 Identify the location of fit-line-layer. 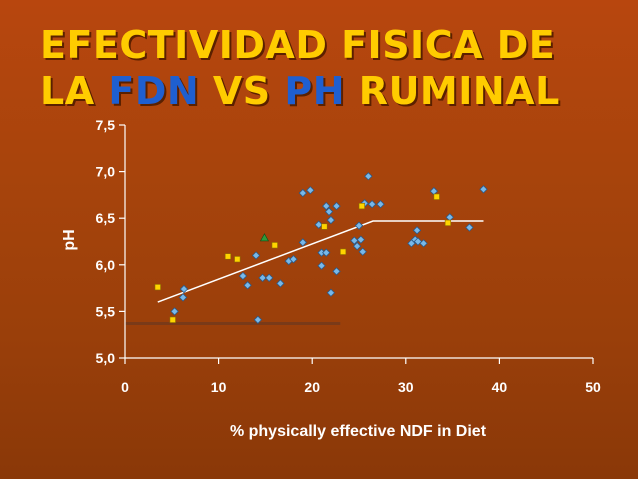
(320, 261).